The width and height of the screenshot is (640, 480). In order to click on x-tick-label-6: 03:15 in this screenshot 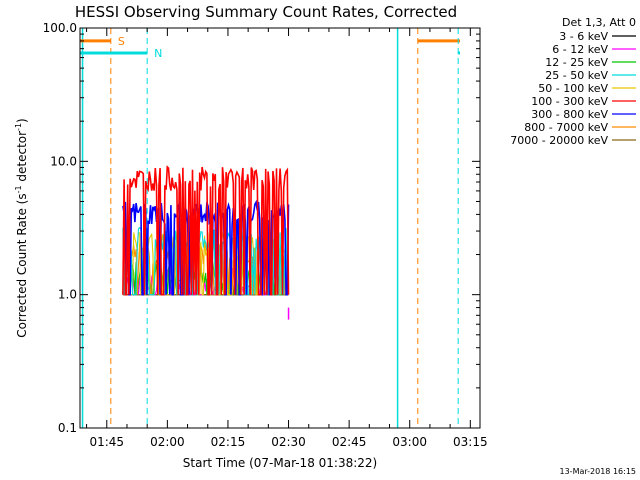, I will do `click(470, 442)`.